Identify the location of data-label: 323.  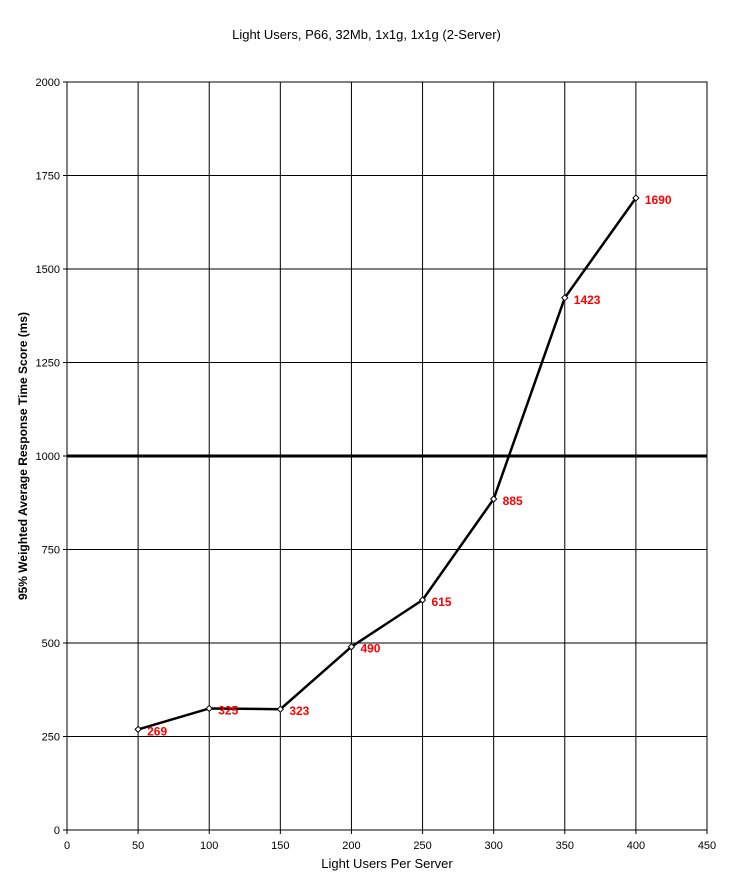
(299, 711).